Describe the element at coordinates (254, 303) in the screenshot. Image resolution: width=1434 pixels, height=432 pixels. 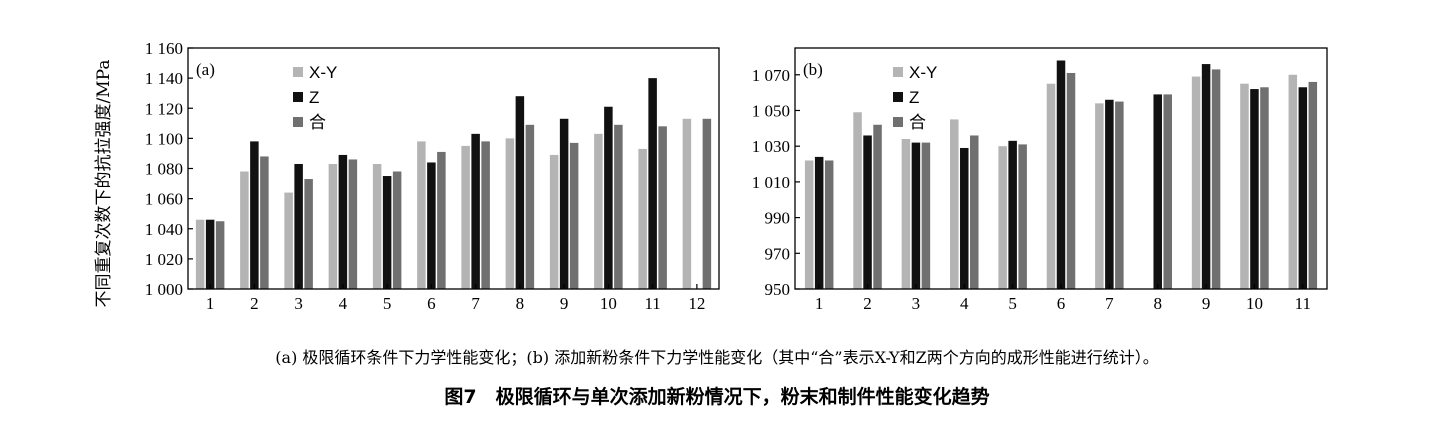
I see `x-tick-label-2: 2` at that location.